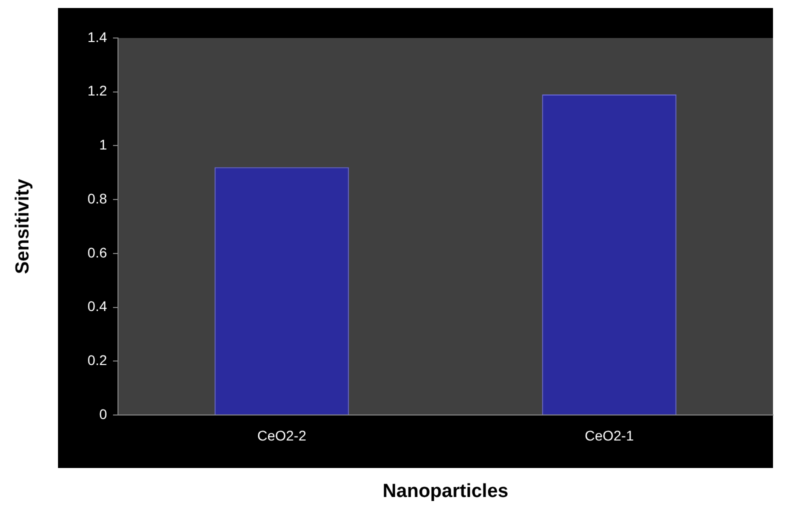 The height and width of the screenshot is (529, 793). What do you see at coordinates (23, 226) in the screenshot?
I see `y-axis-title: Sensitivity` at bounding box center [23, 226].